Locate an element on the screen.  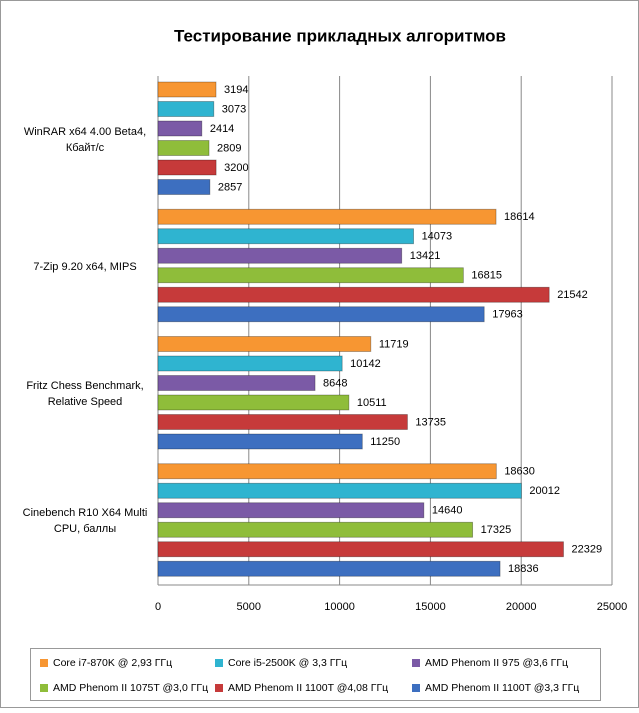
y-tick-label: Cinebench R10 X64 Multi CPU, баллы is located at coordinates (85, 521).